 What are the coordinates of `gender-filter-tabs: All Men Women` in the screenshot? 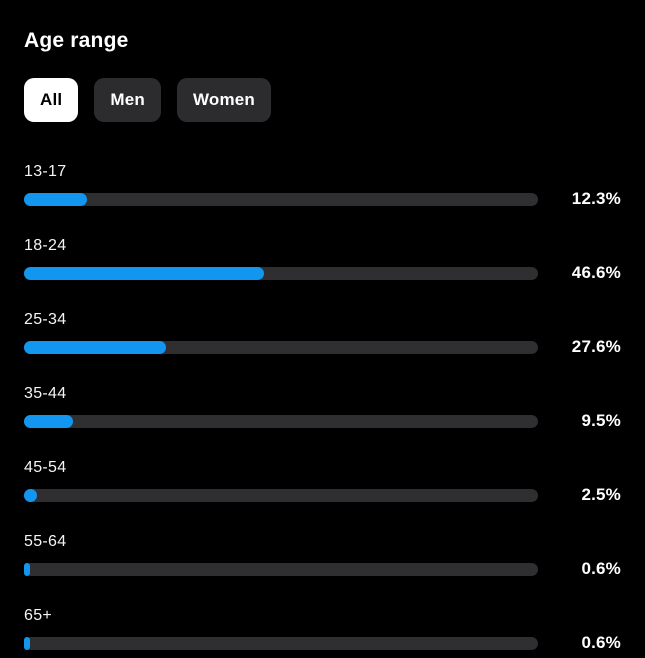 It's located at (322, 100).